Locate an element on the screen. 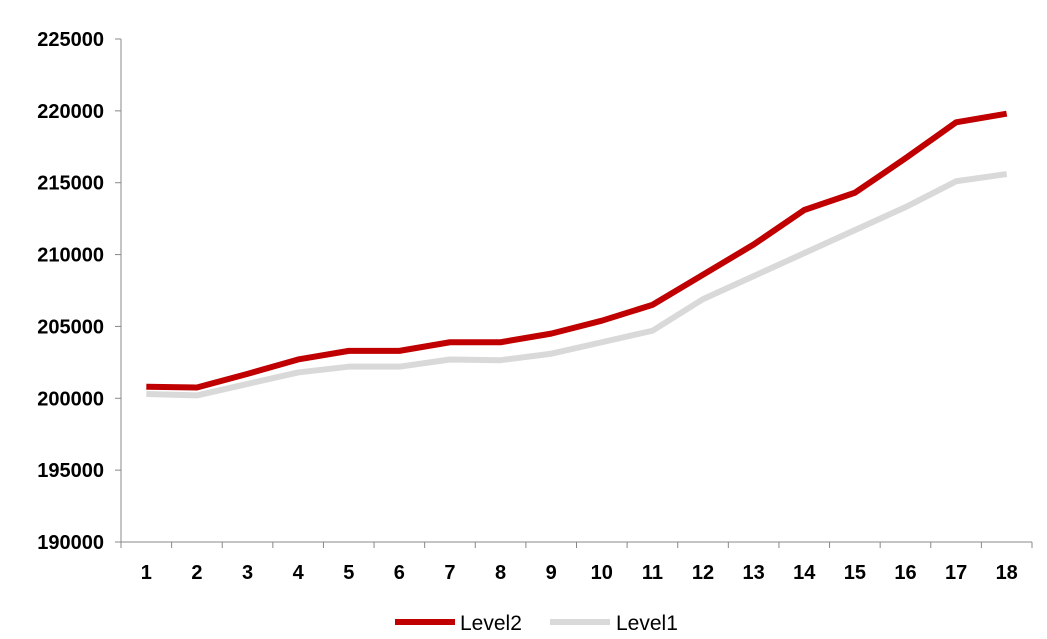  y-tick-label: 225000 is located at coordinates (70, 40).